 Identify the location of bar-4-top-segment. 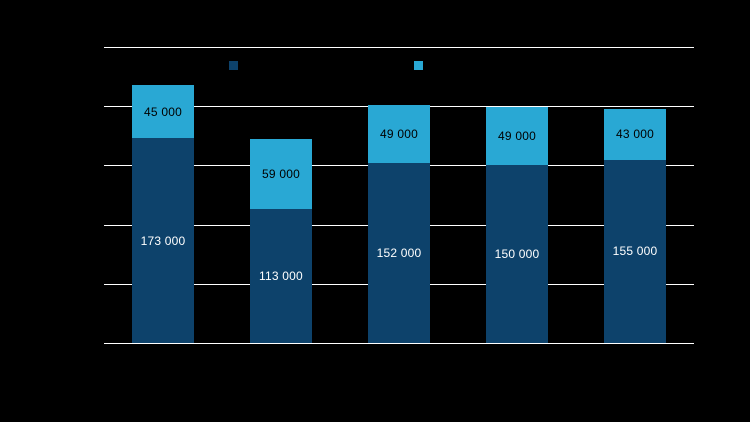
(517, 136).